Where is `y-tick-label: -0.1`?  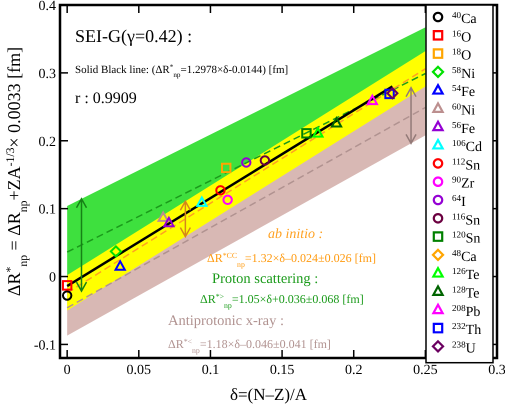
y-tick-label: -0.1 is located at coordinates (45, 346).